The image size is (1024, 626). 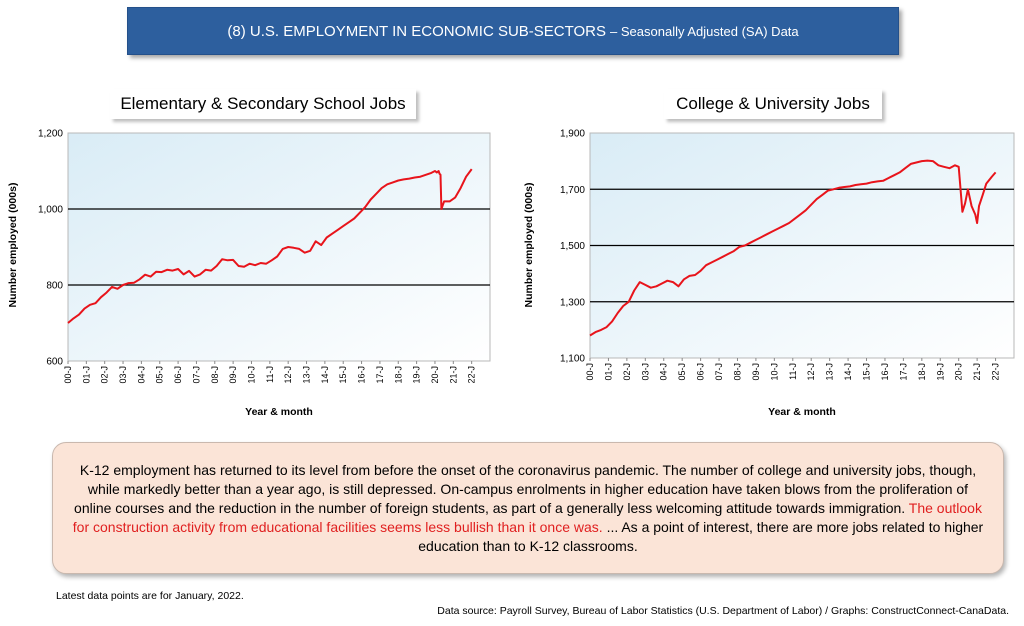 What do you see at coordinates (50, 210) in the screenshot?
I see `k12-y-tick-label: 1,000` at bounding box center [50, 210].